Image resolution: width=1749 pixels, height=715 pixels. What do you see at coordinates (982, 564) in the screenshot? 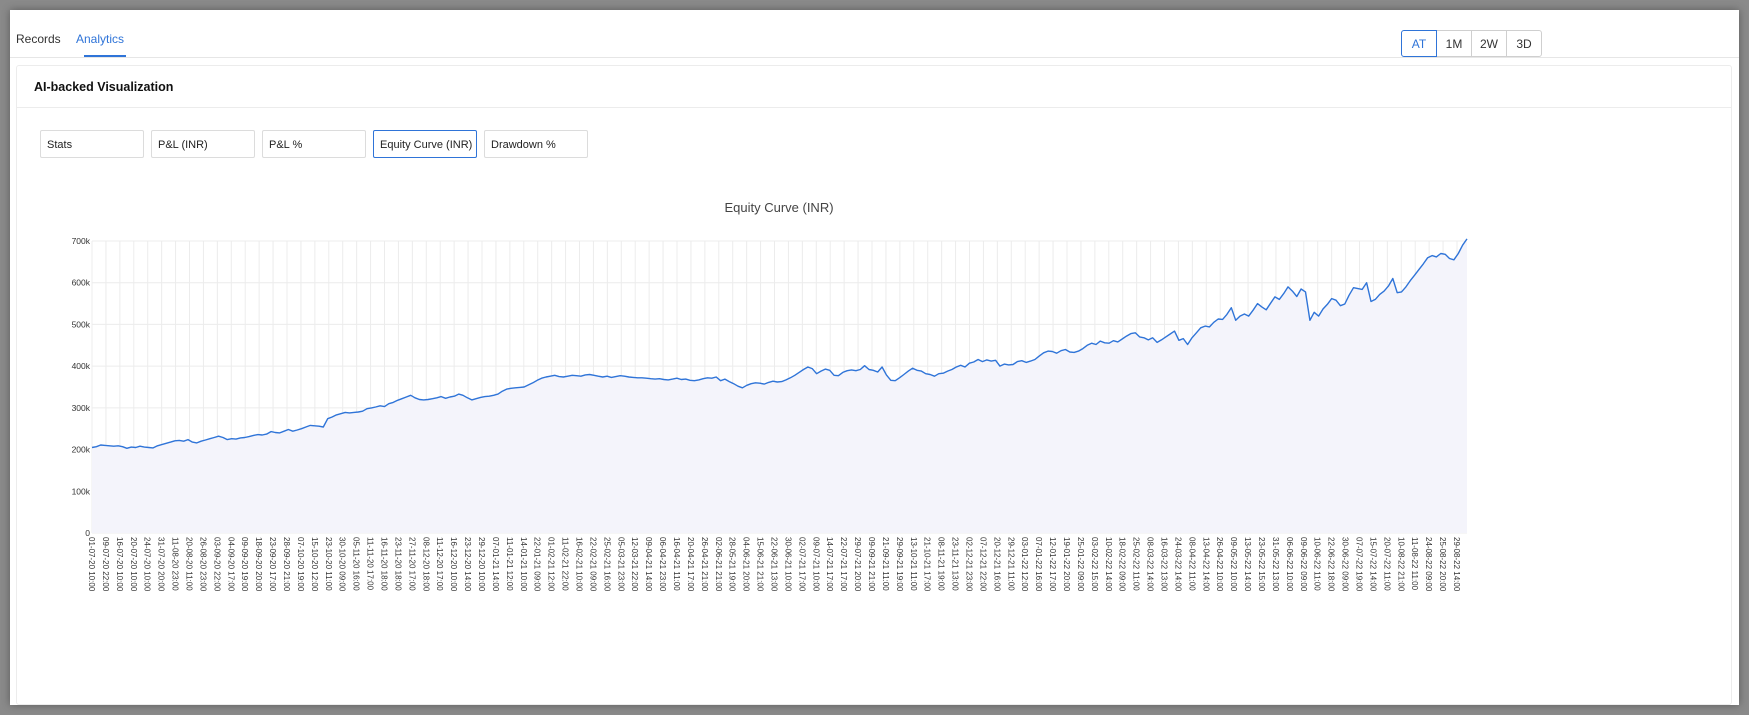
I see `x-tick-label: 07-12-21 22:00` at bounding box center [982, 564].